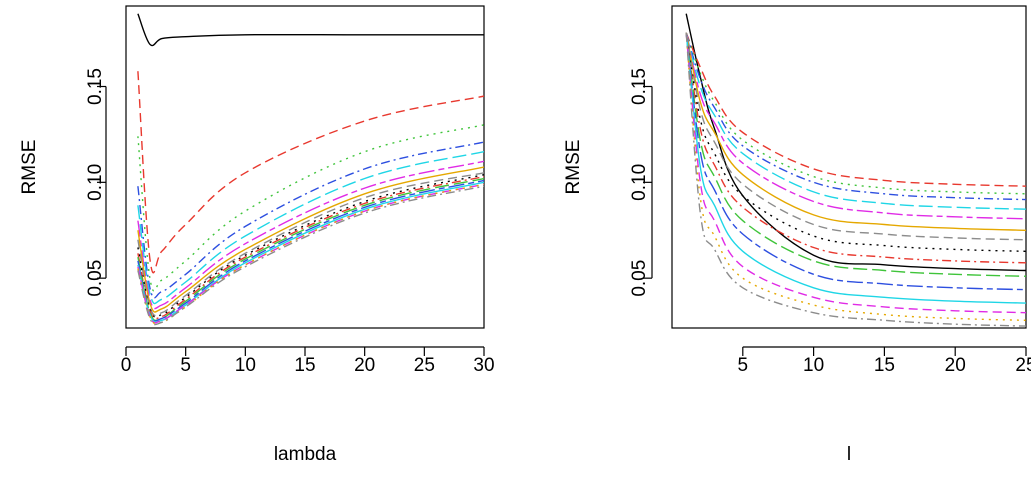  I want to click on left-x-tick-label: 15, so click(304, 365).